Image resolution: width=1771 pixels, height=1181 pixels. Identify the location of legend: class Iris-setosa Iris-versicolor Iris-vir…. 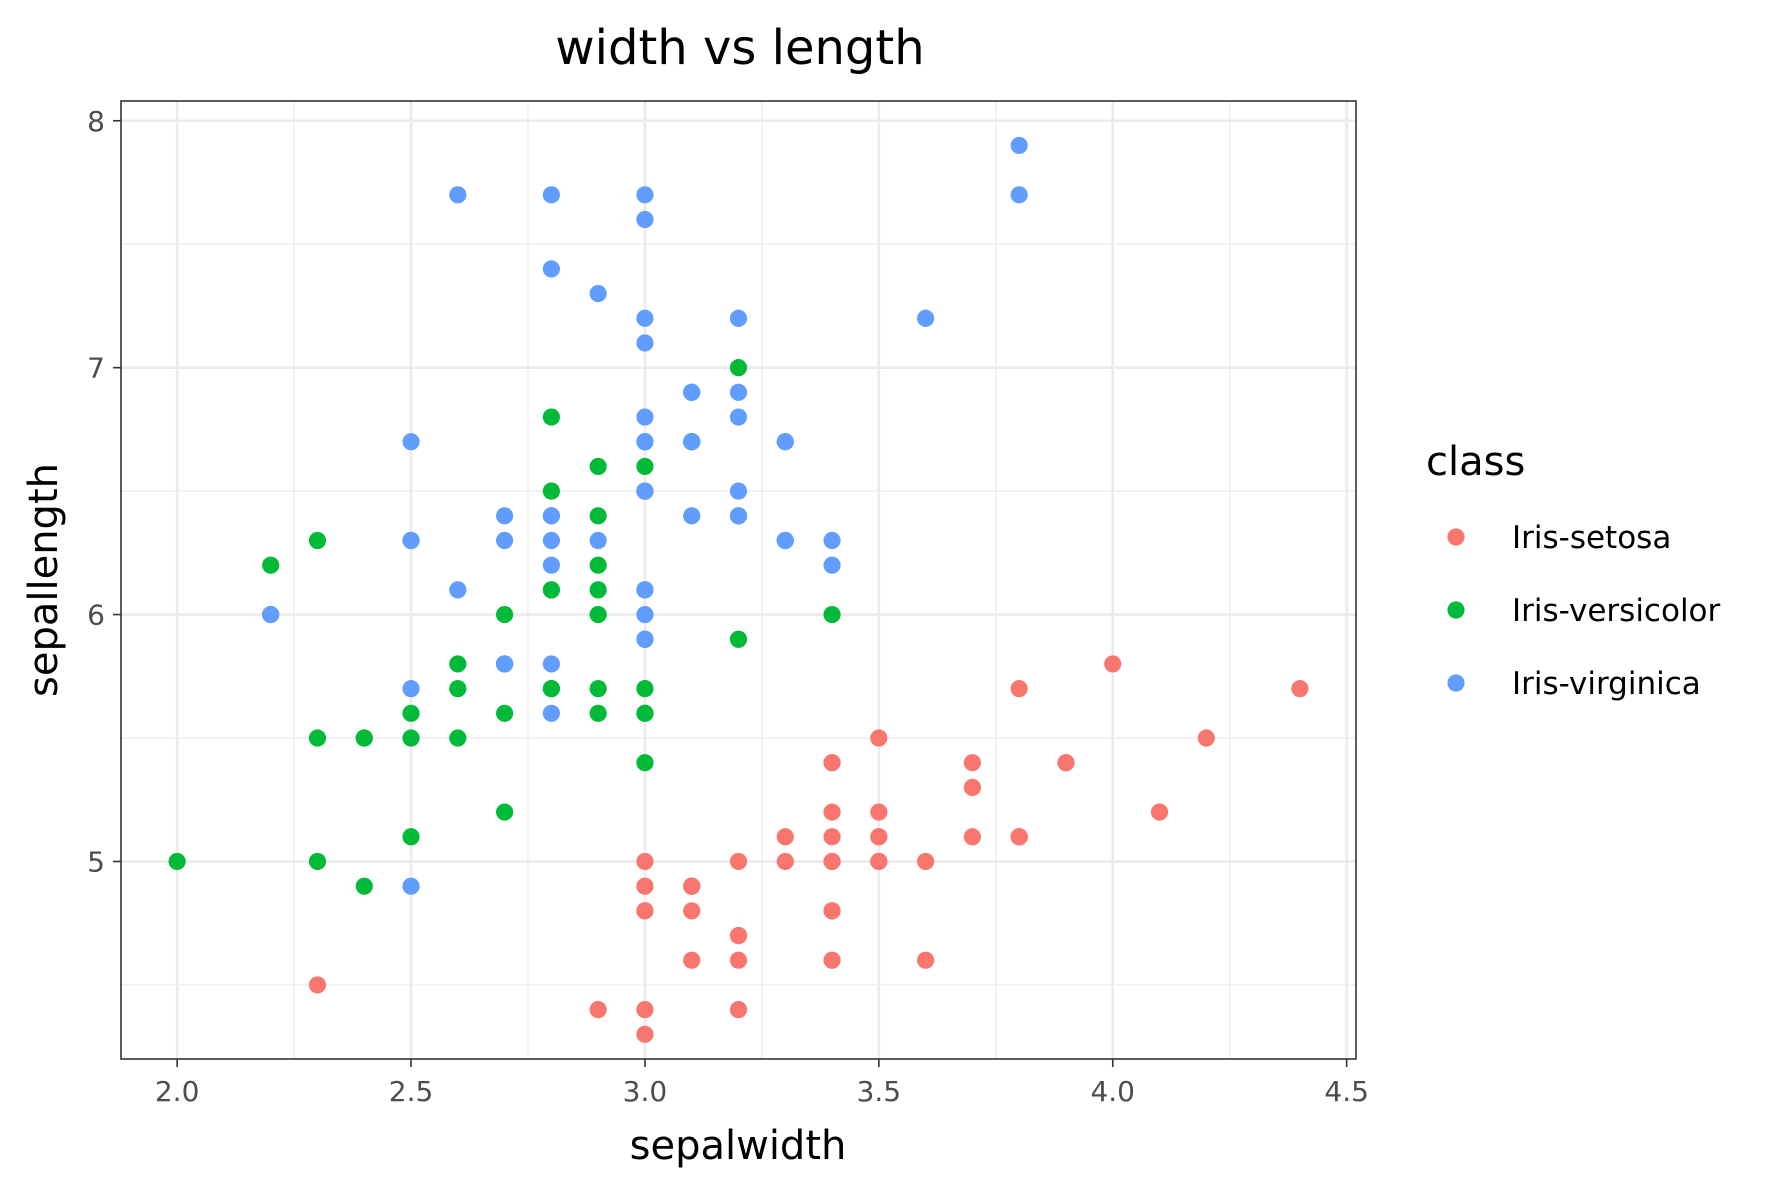
(1573, 570).